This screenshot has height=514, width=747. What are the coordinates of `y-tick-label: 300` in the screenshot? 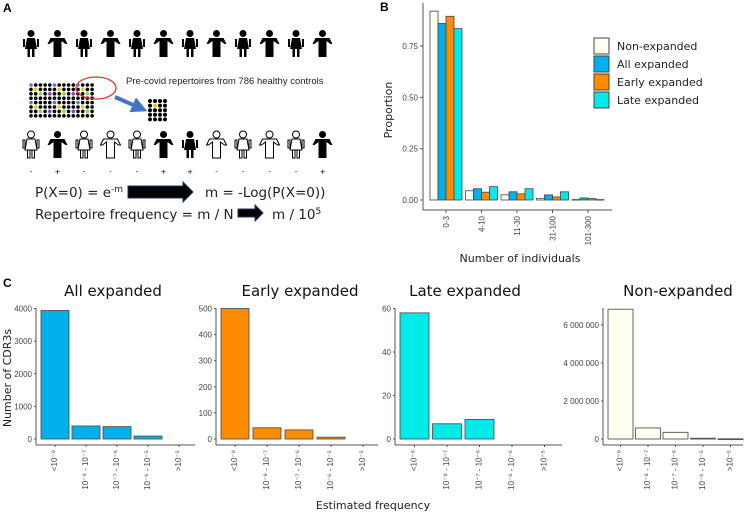 It's located at (206, 361).